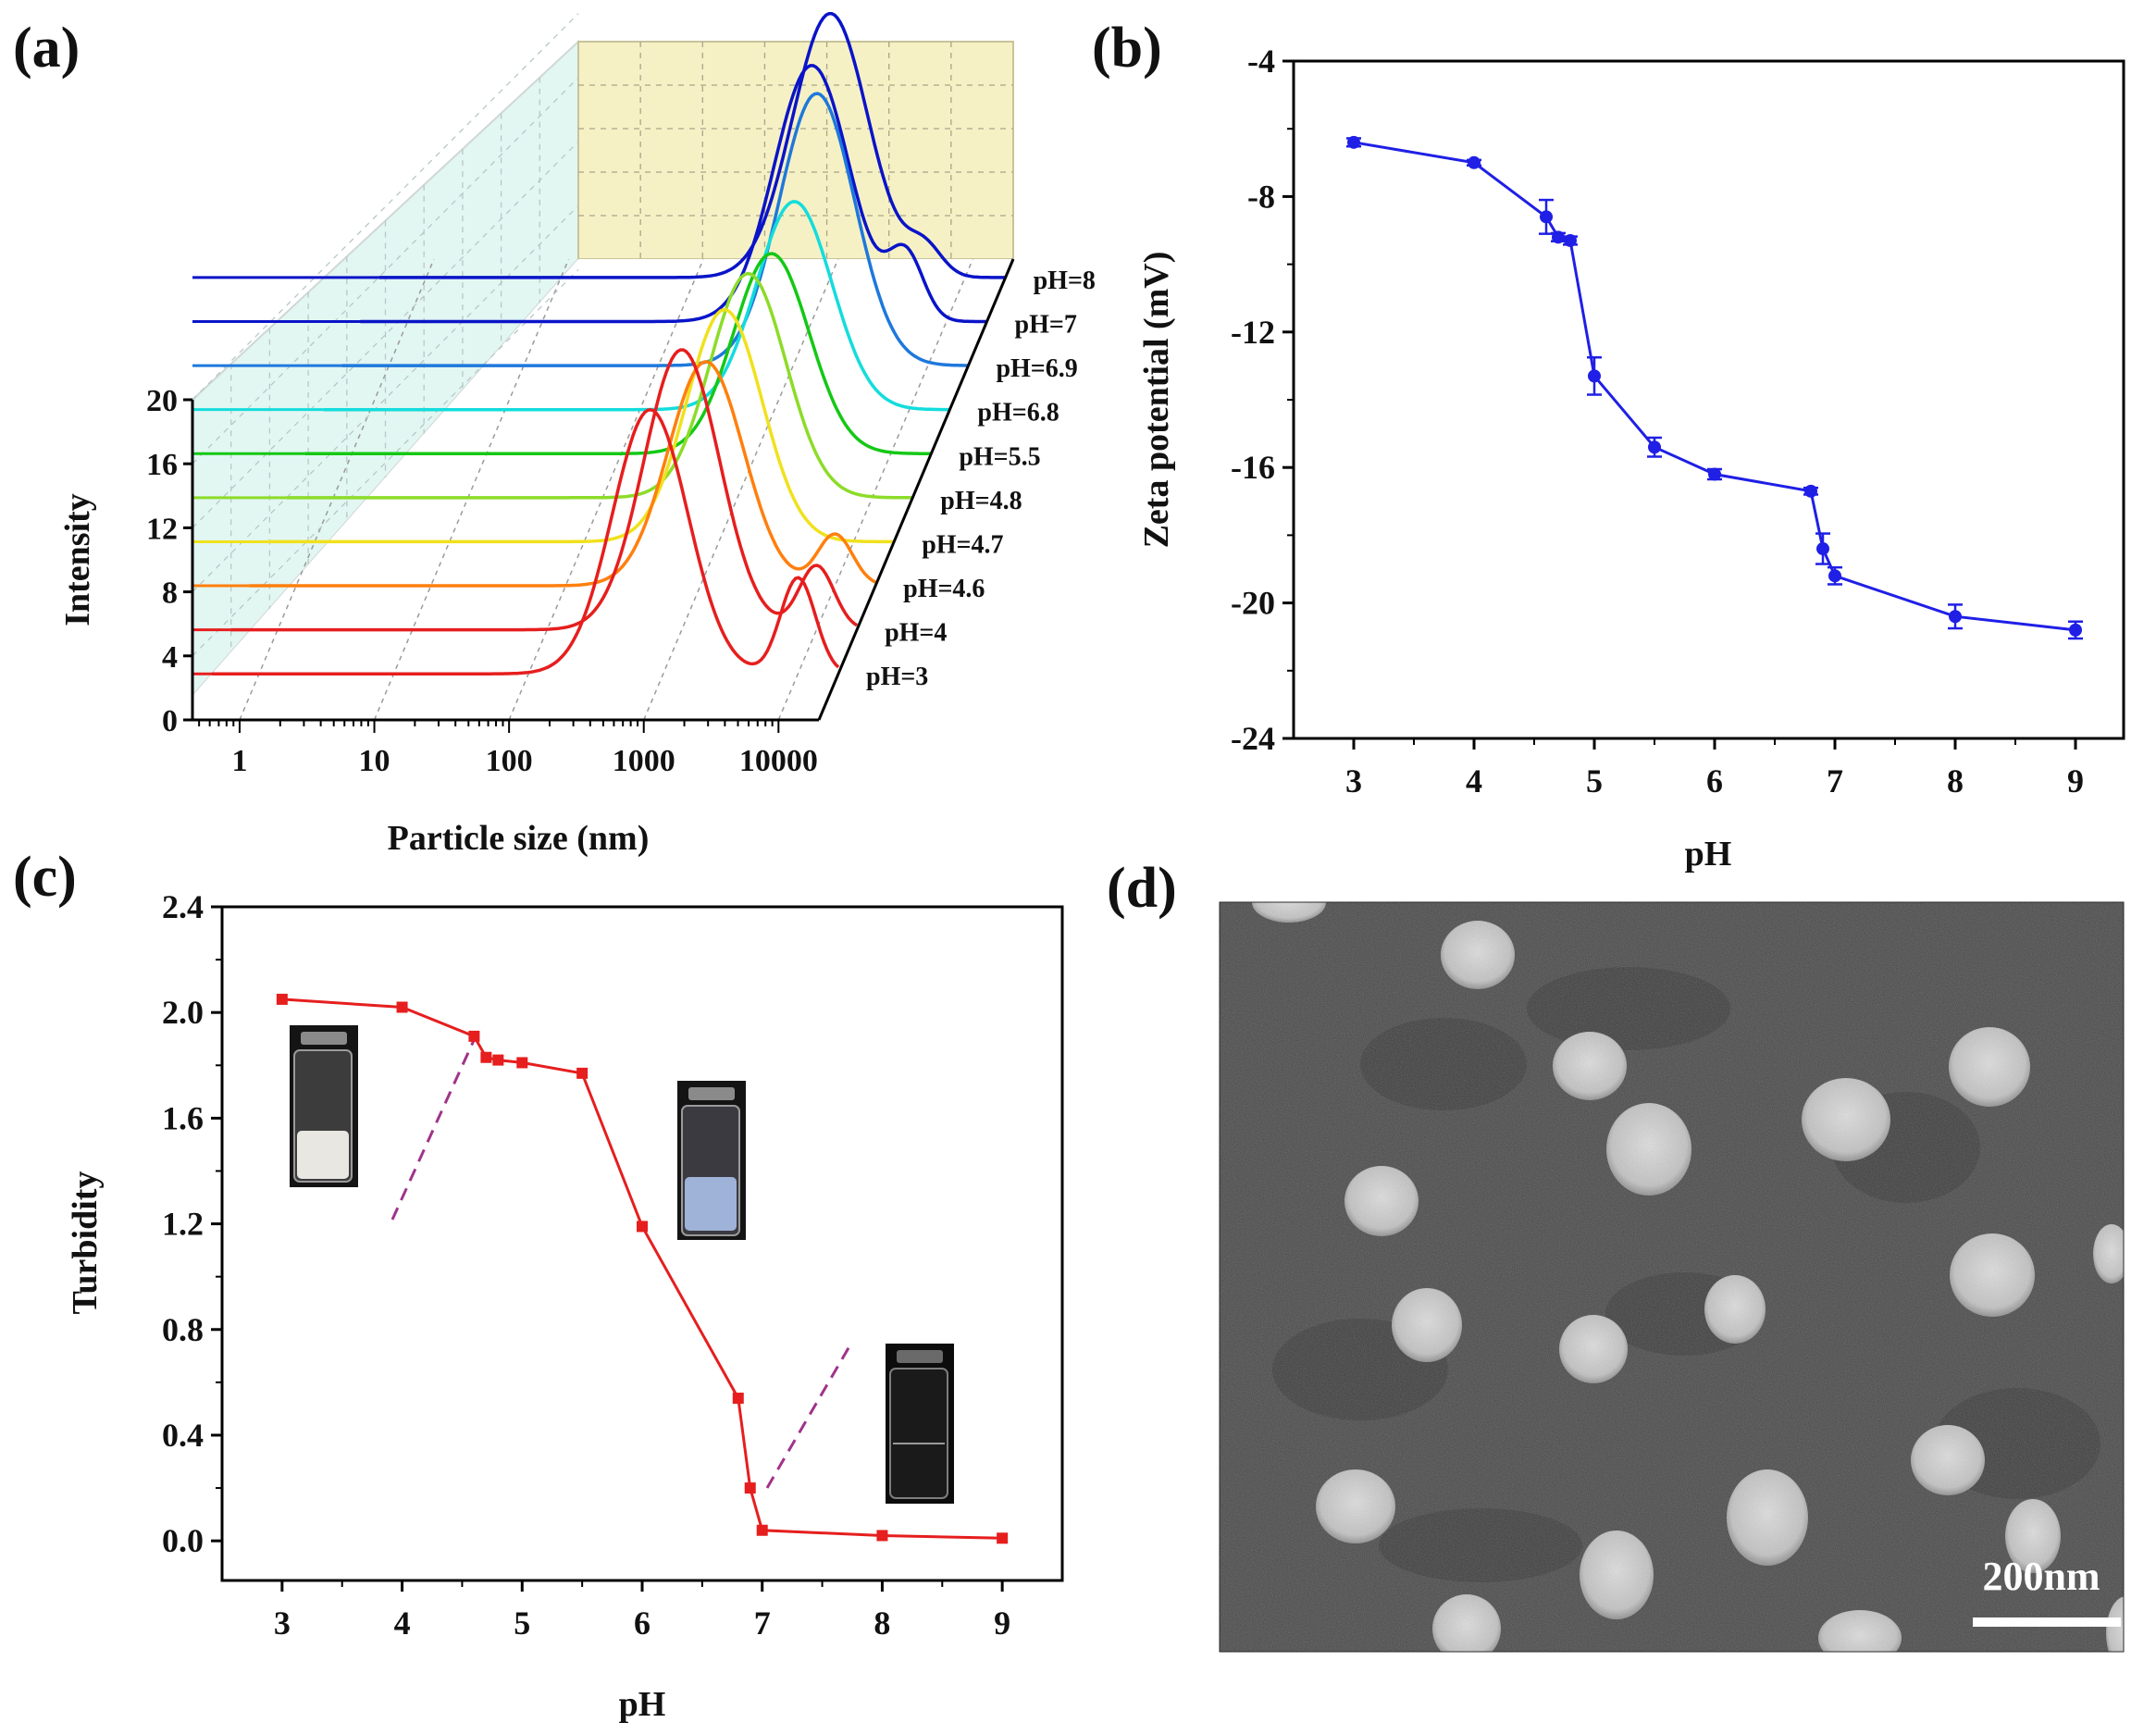 This screenshot has width=2156, height=1735. Describe the element at coordinates (162, 529) in the screenshot. I see `a-y-tick-label: 12` at that location.